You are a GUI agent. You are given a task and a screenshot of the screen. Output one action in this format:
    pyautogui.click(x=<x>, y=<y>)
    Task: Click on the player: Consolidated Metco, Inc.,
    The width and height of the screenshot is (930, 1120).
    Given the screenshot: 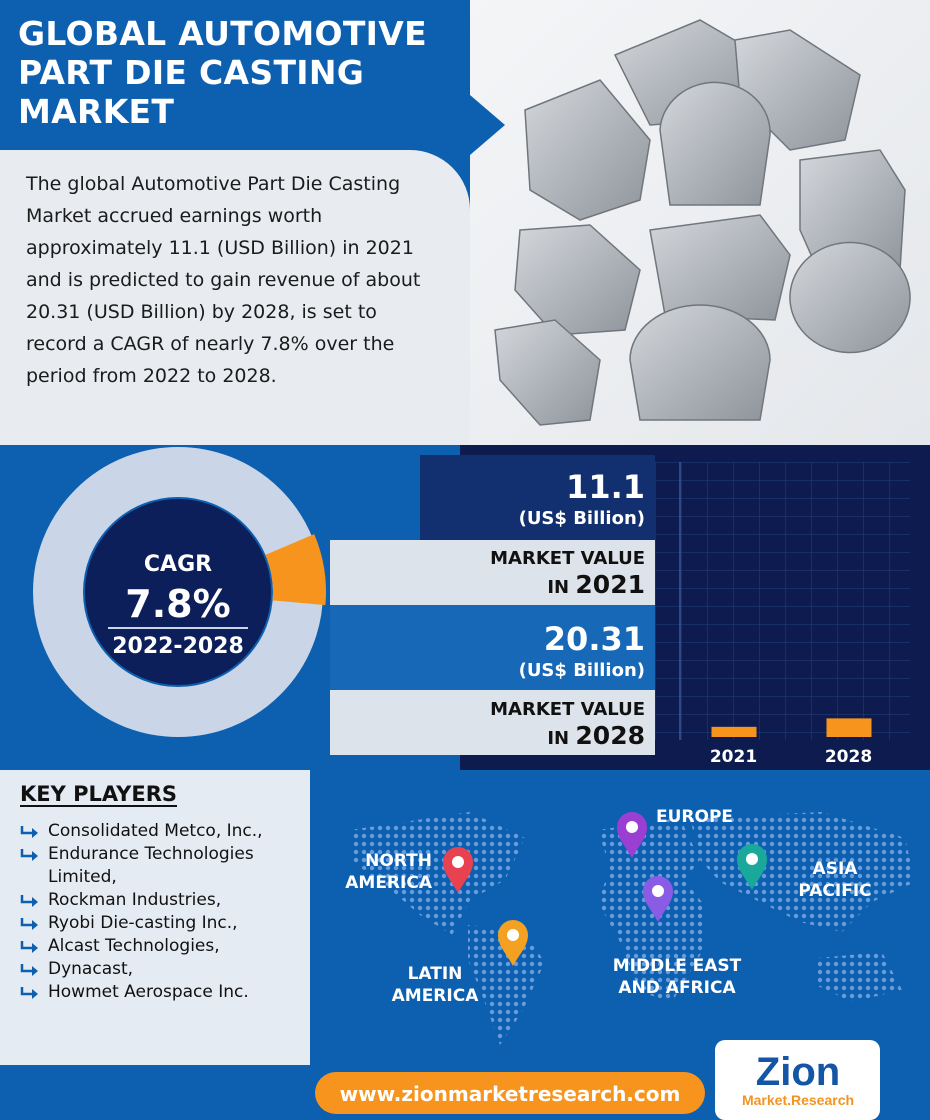 What is the action you would take?
    pyautogui.click(x=165, y=831)
    